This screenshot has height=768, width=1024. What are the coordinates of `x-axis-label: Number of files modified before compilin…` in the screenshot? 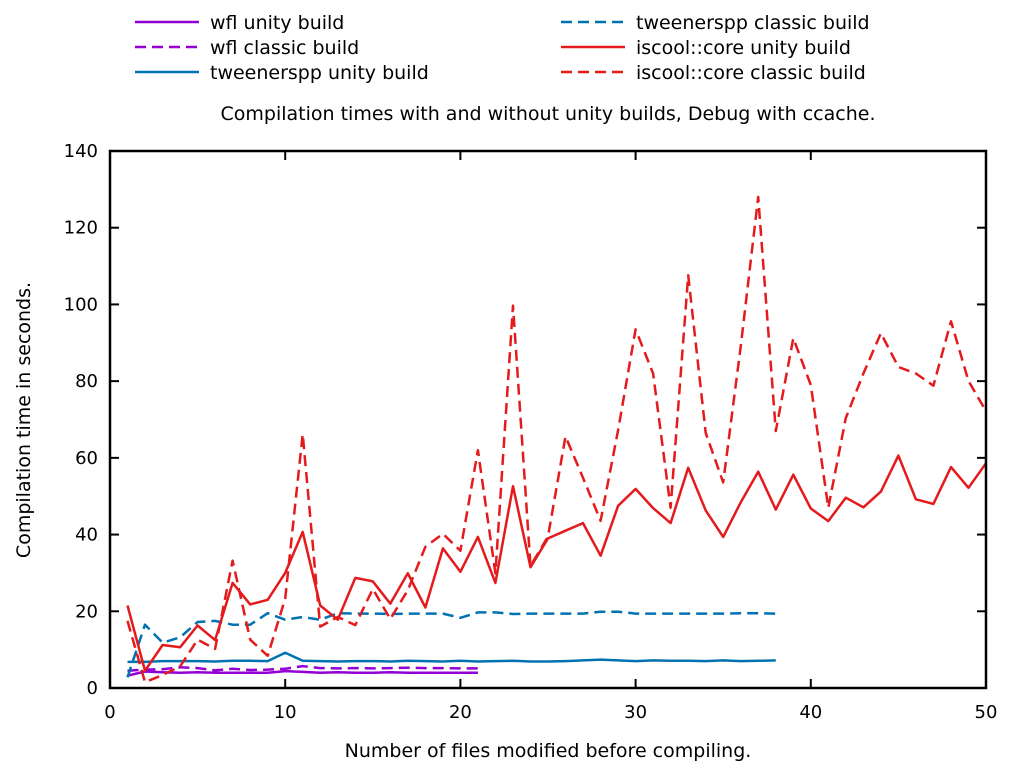 It's located at (548, 751).